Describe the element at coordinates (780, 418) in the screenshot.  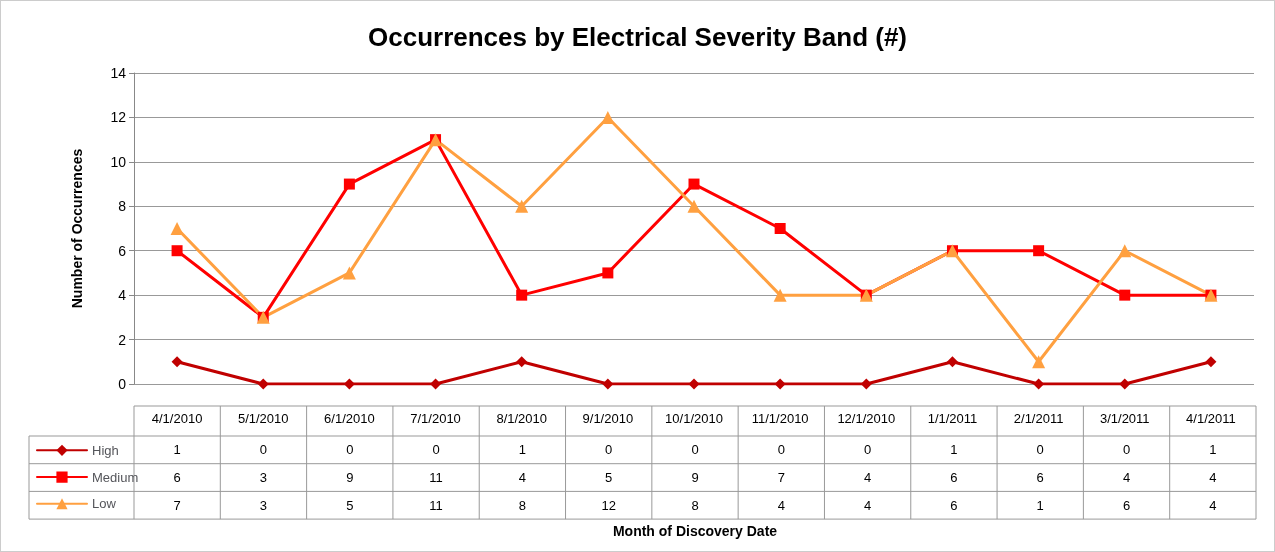
I see `x-tick-label: 11/1/2010` at that location.